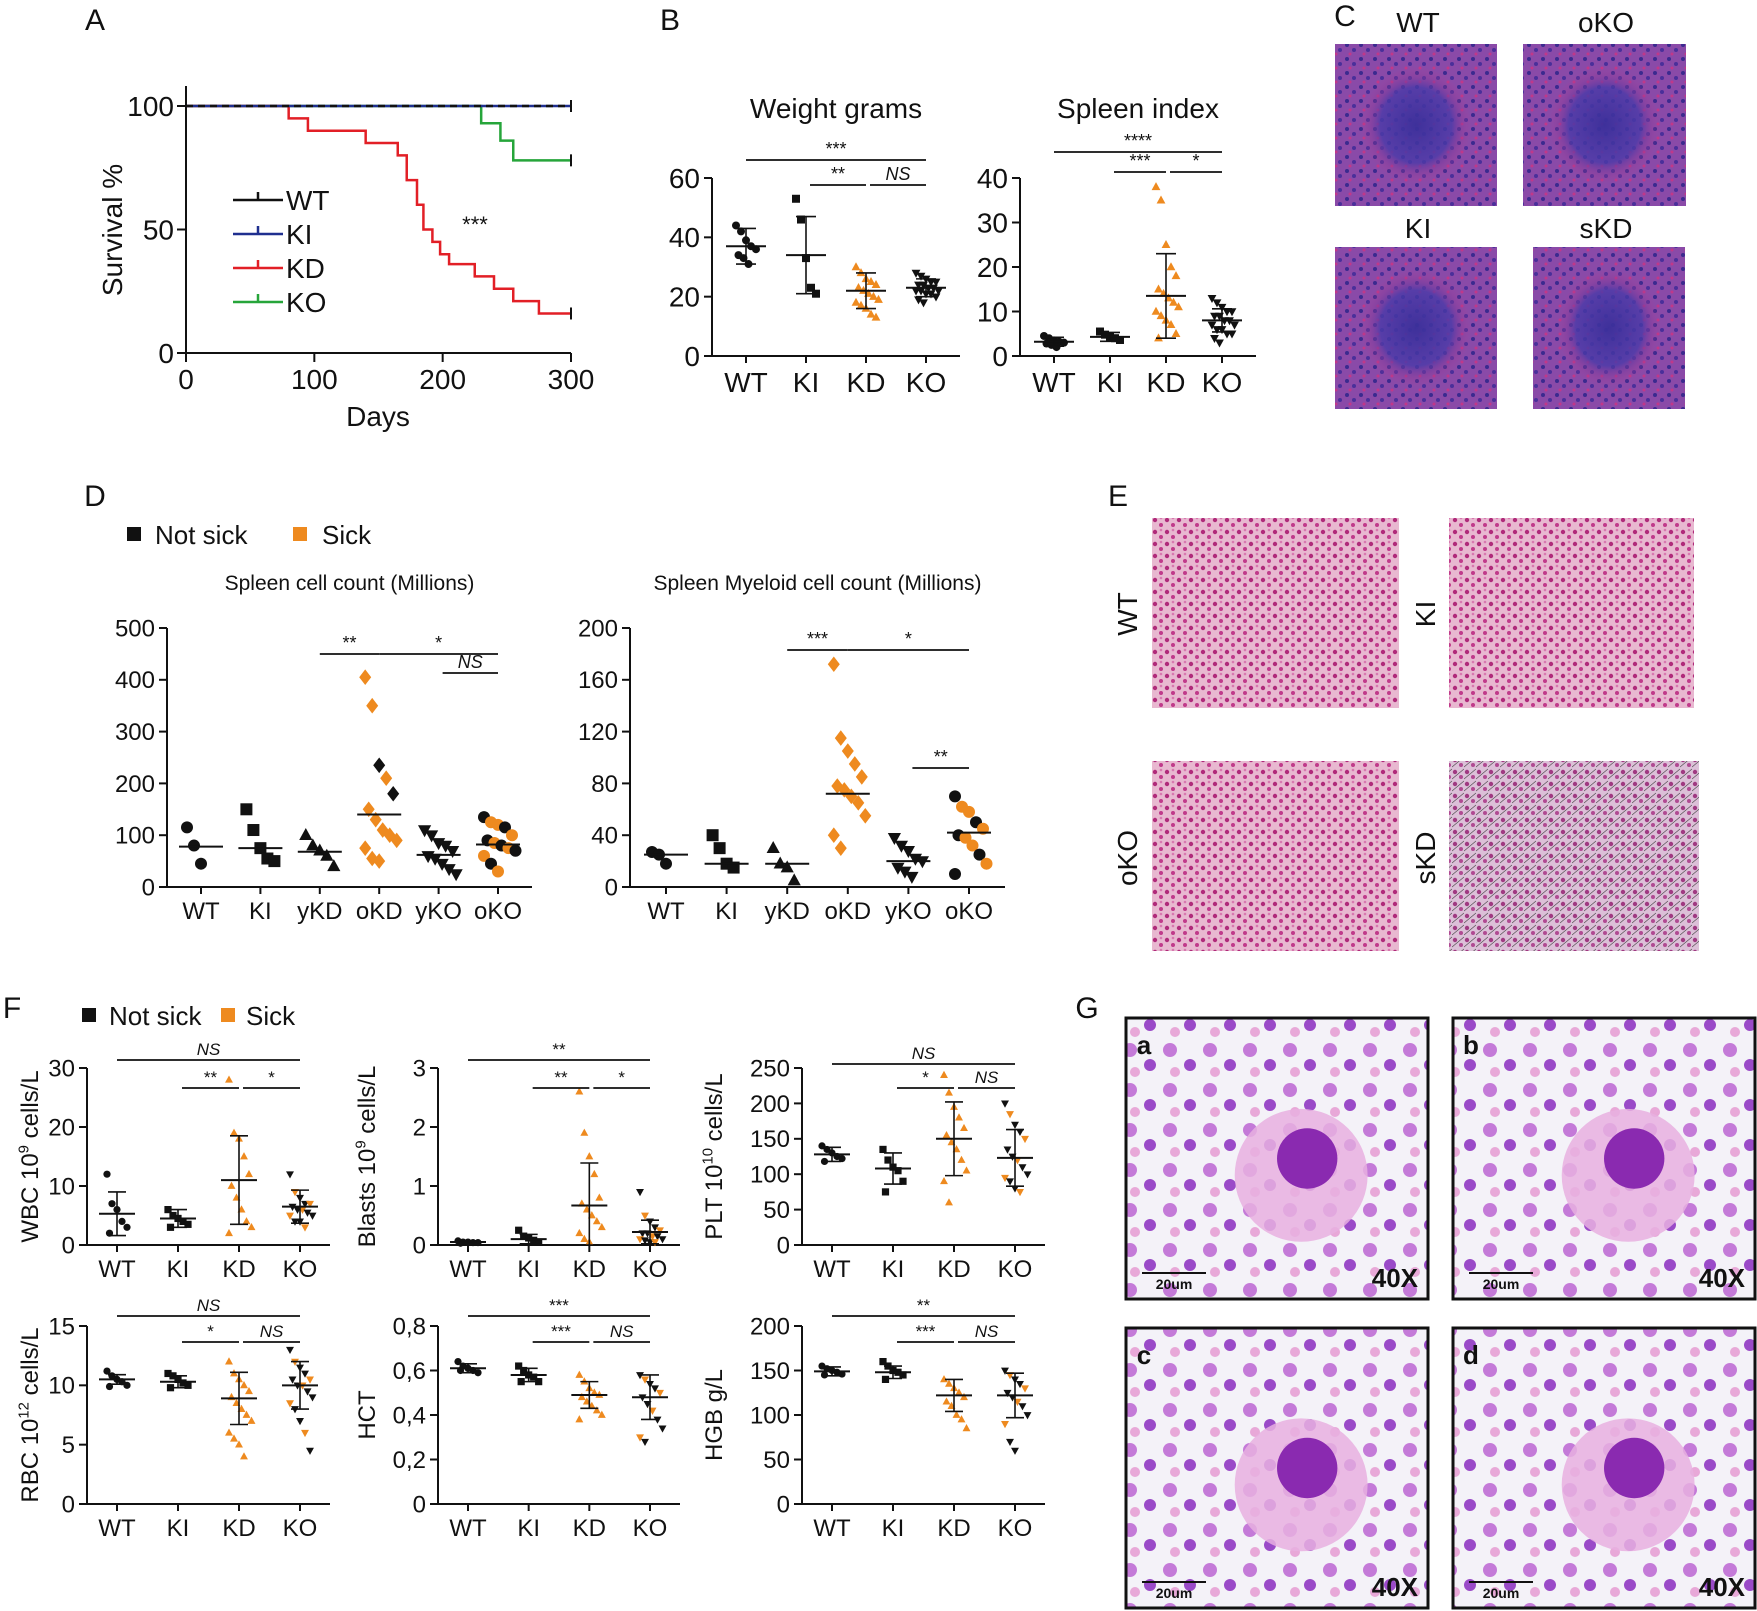  Describe the element at coordinates (409, 1371) in the screenshot. I see `y-tick-label: 0,6` at that location.